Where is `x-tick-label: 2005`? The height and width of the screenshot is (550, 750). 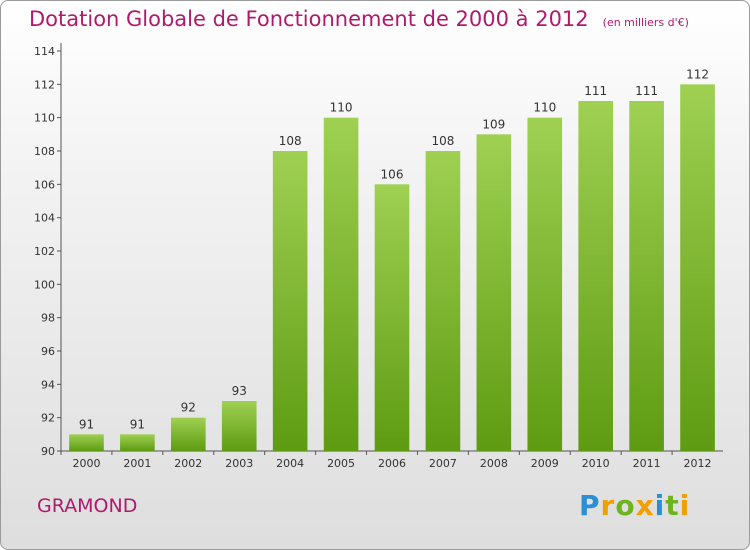 x-tick-label: 2005 is located at coordinates (341, 463).